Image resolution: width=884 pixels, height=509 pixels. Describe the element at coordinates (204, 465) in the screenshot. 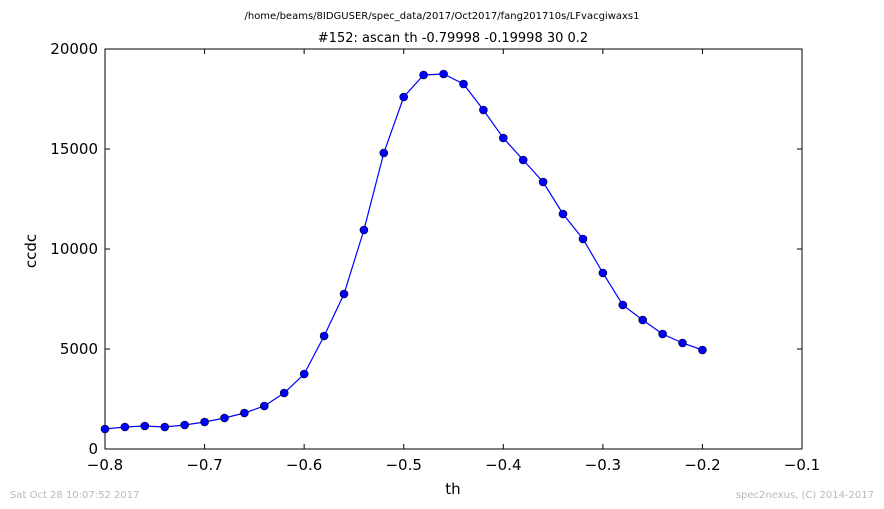

I see `x-tick-label: −0.7` at that location.